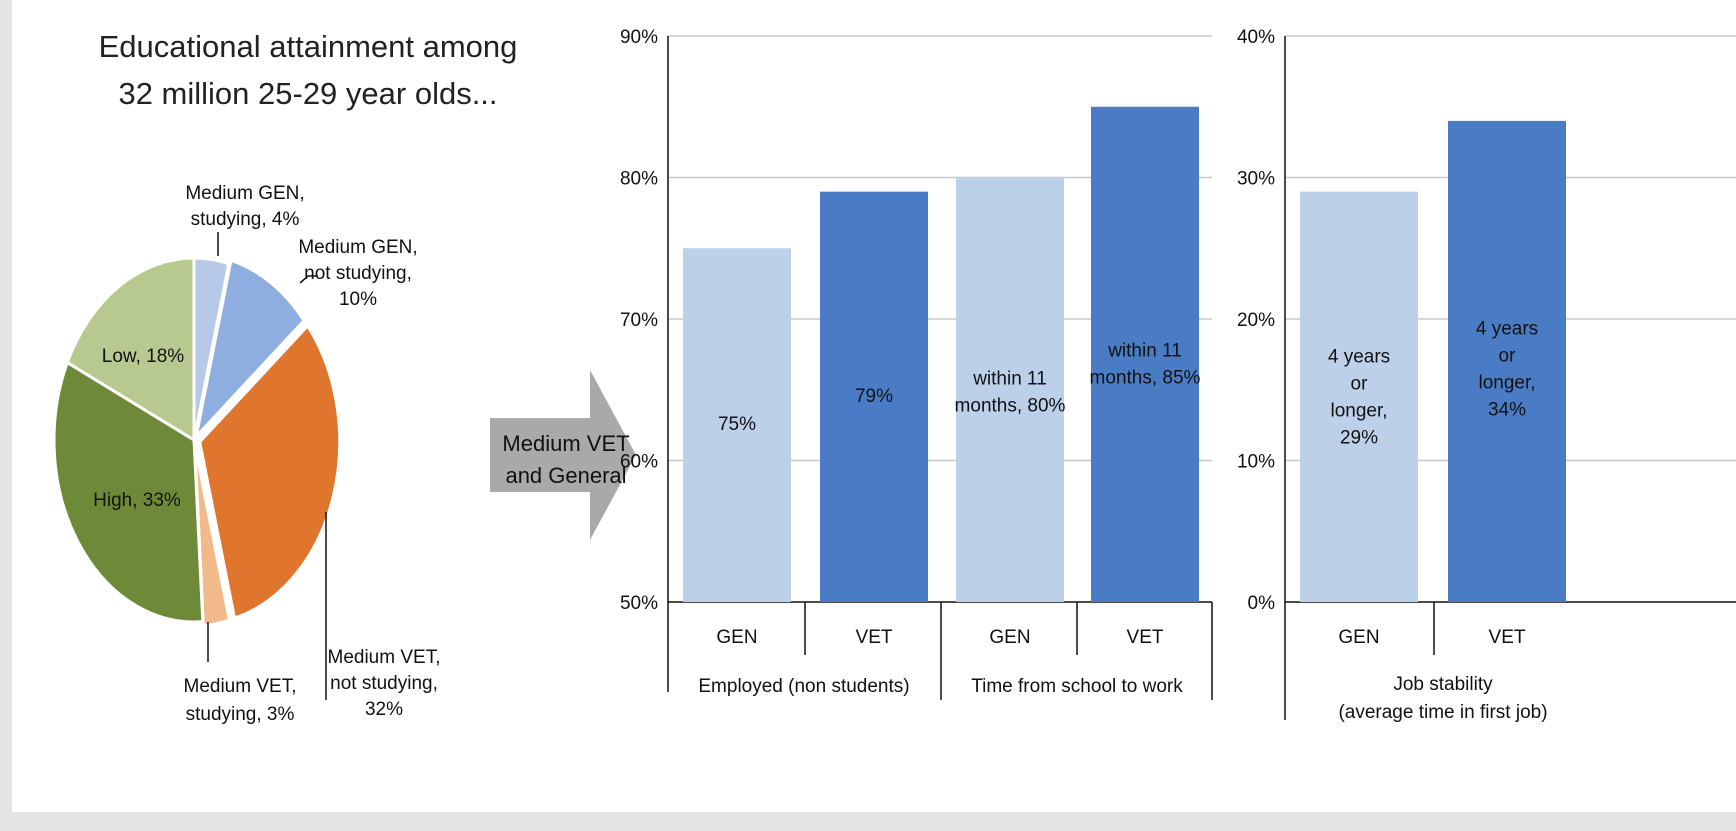 This screenshot has width=1736, height=831. What do you see at coordinates (358, 299) in the screenshot?
I see `pie-label-1-line-2: 10%` at bounding box center [358, 299].